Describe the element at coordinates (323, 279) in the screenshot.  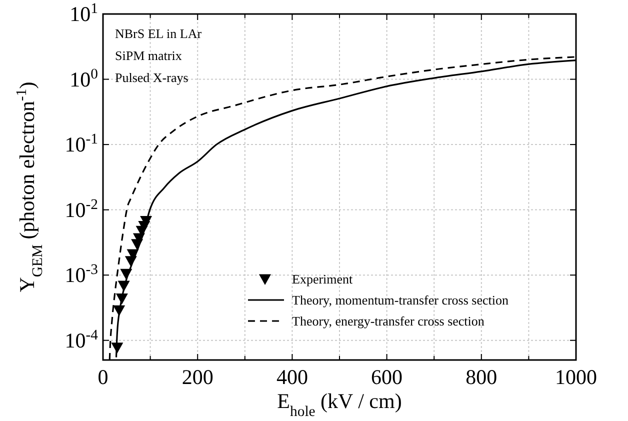
I see `legend-label: Experiment` at that location.